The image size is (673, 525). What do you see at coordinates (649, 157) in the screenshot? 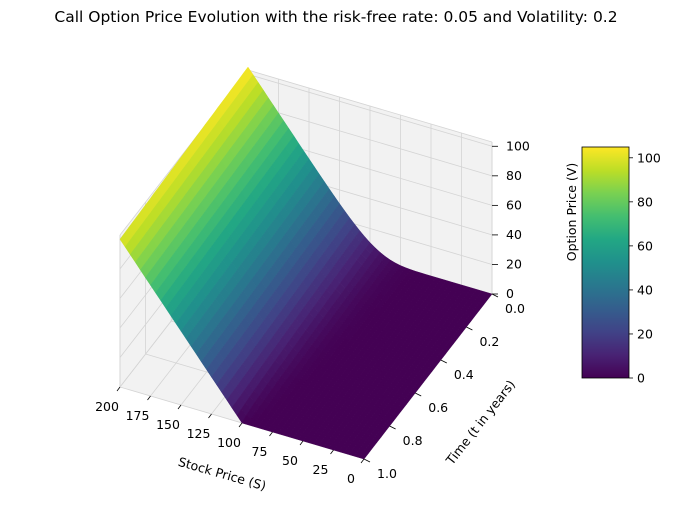
I see `colorbar-tick-label: 100` at bounding box center [649, 157].